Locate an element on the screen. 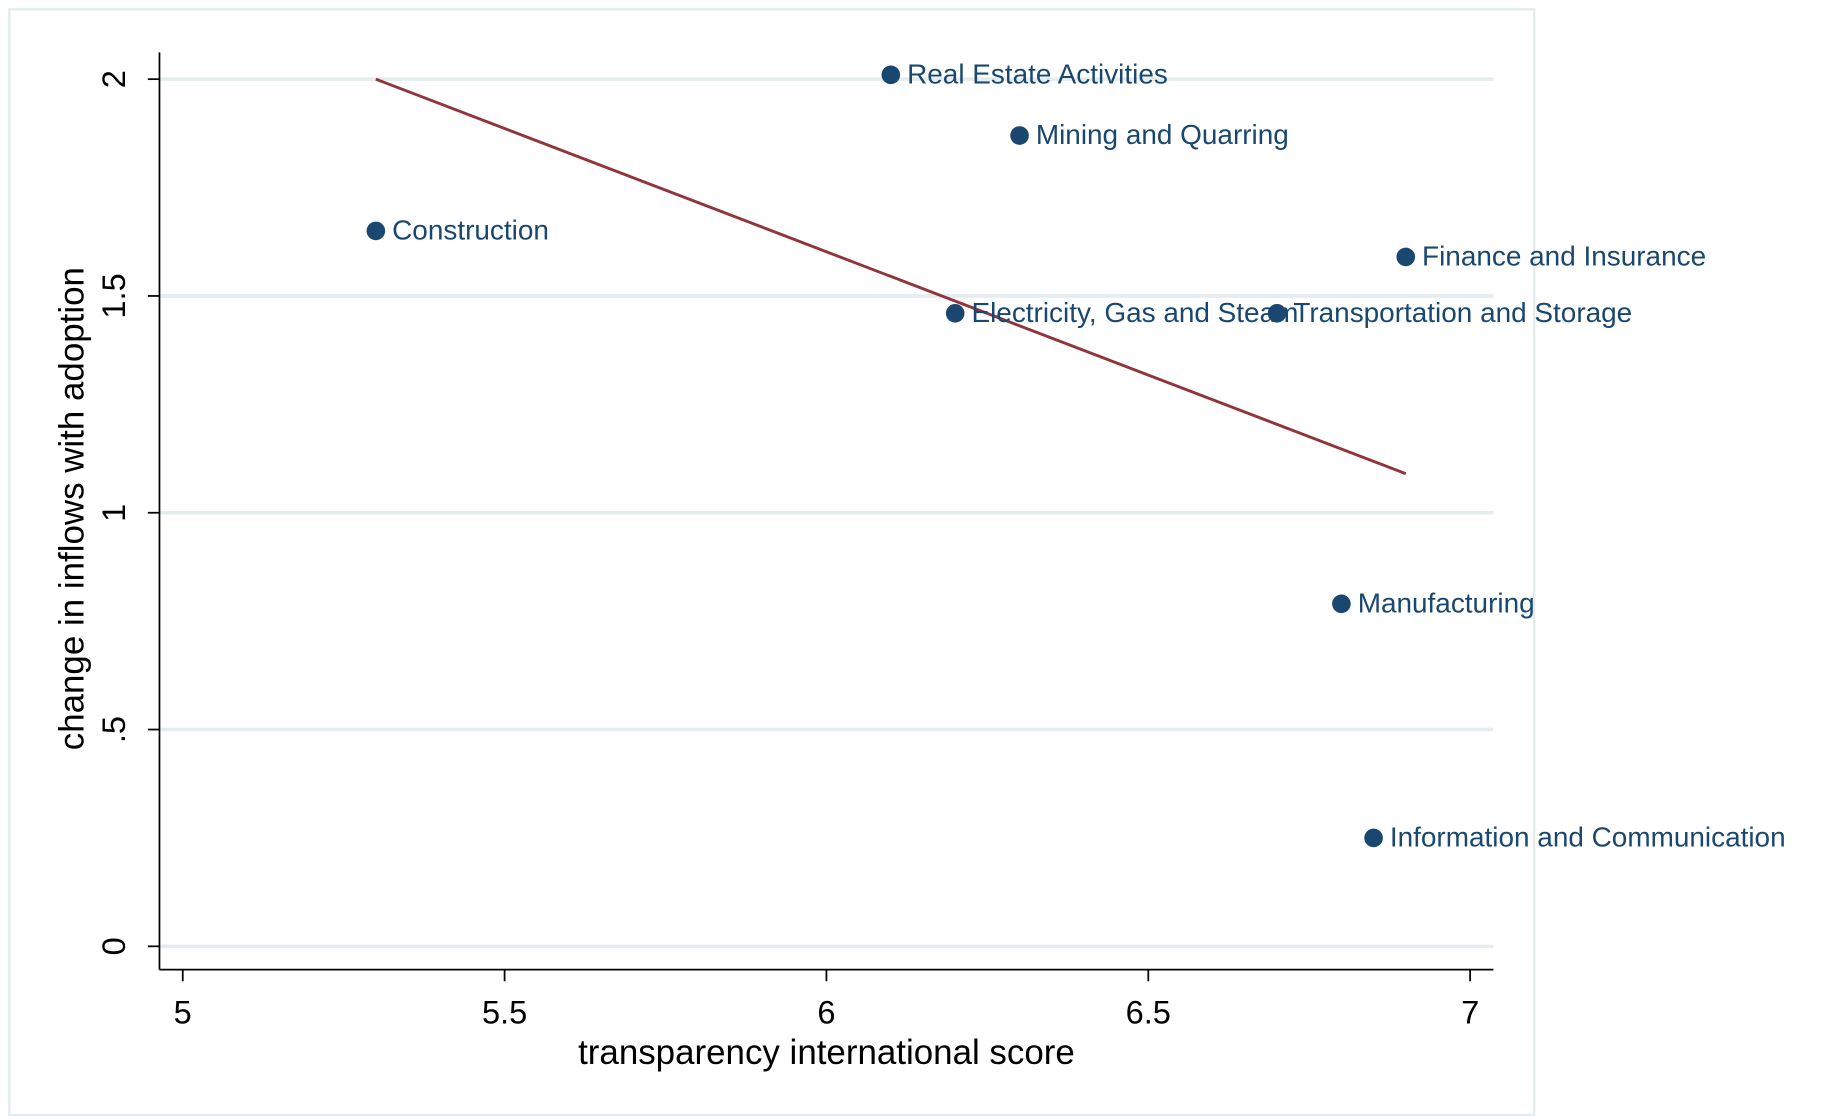 The image size is (1825, 1116). x-axis-title: transparency international score is located at coordinates (826, 1052).